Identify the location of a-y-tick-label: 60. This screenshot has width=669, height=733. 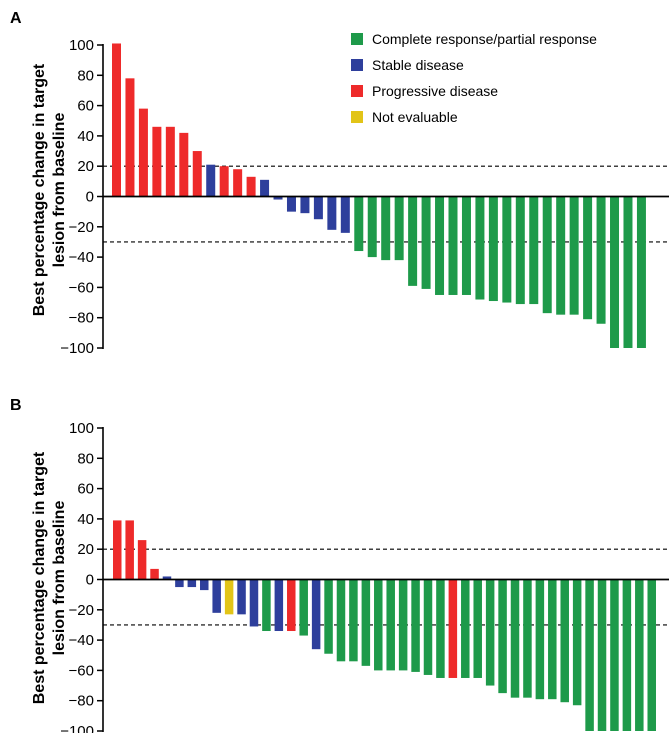
(85, 106).